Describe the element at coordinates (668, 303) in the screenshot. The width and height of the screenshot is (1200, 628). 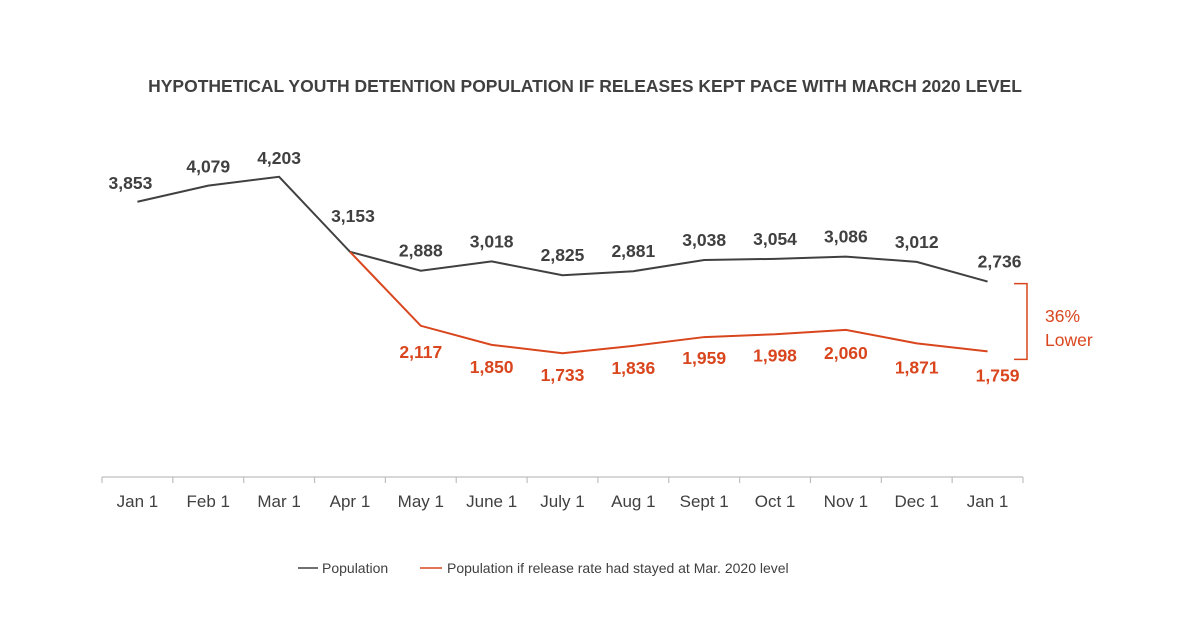
I see `series-line-hypothetical` at that location.